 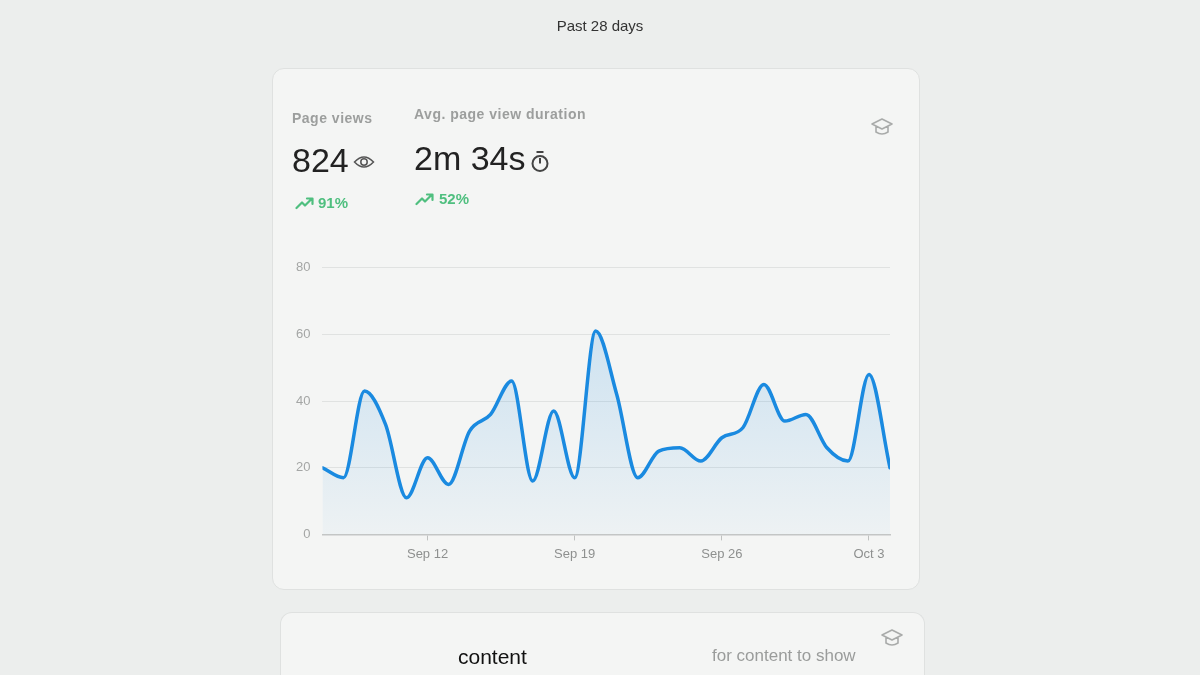 I want to click on y-tick-label: 40, so click(x=303, y=400).